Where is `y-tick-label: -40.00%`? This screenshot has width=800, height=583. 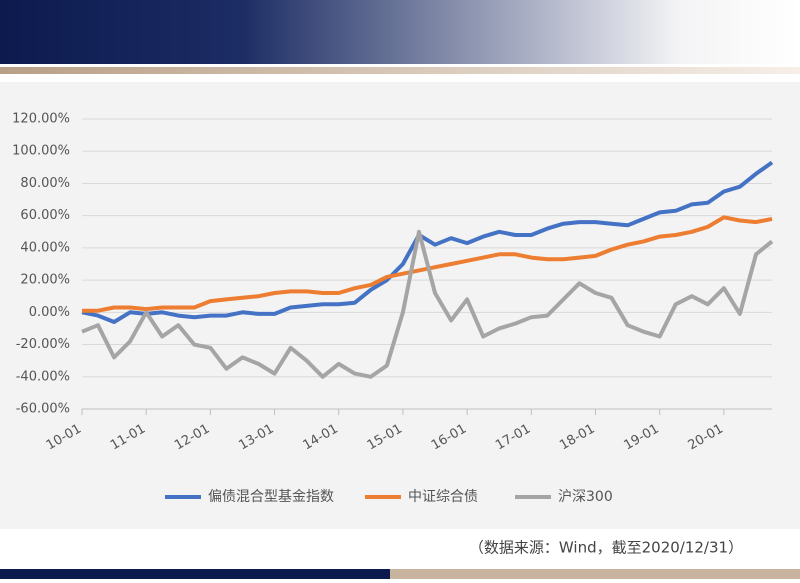 y-tick-label: -40.00% is located at coordinates (43, 376).